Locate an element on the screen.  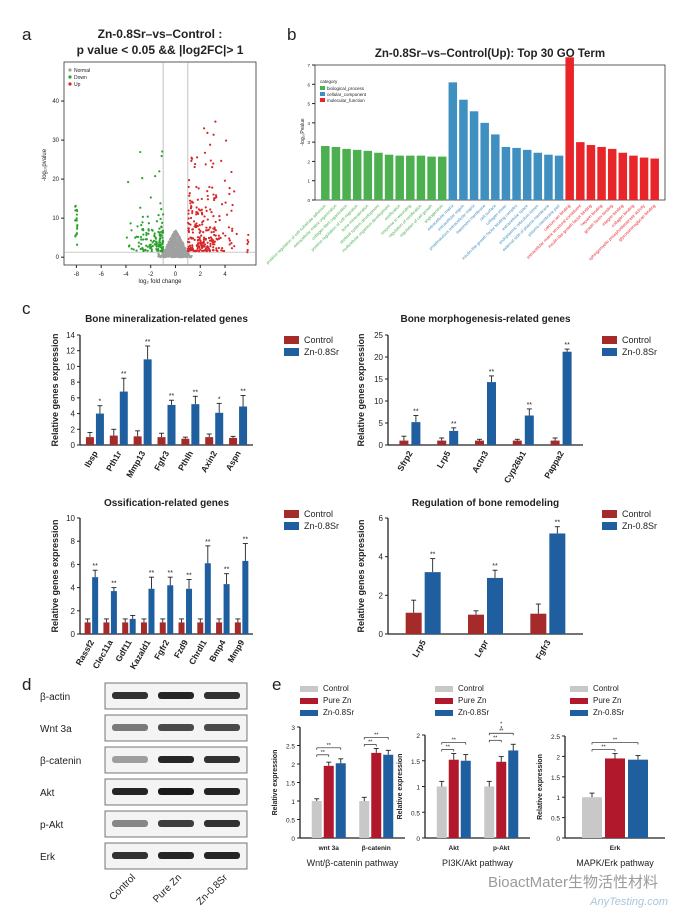
c4-title: Regulation of bone remodeling is located at coordinates (485, 503).